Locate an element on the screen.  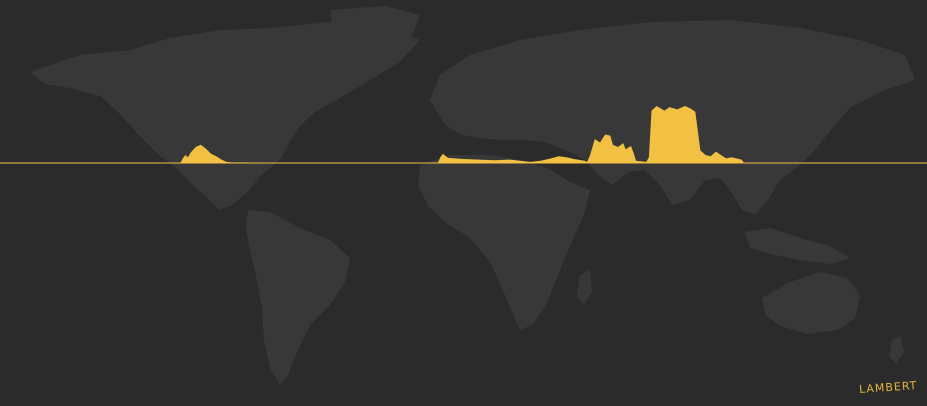
series-layer is located at coordinates (462, 134).